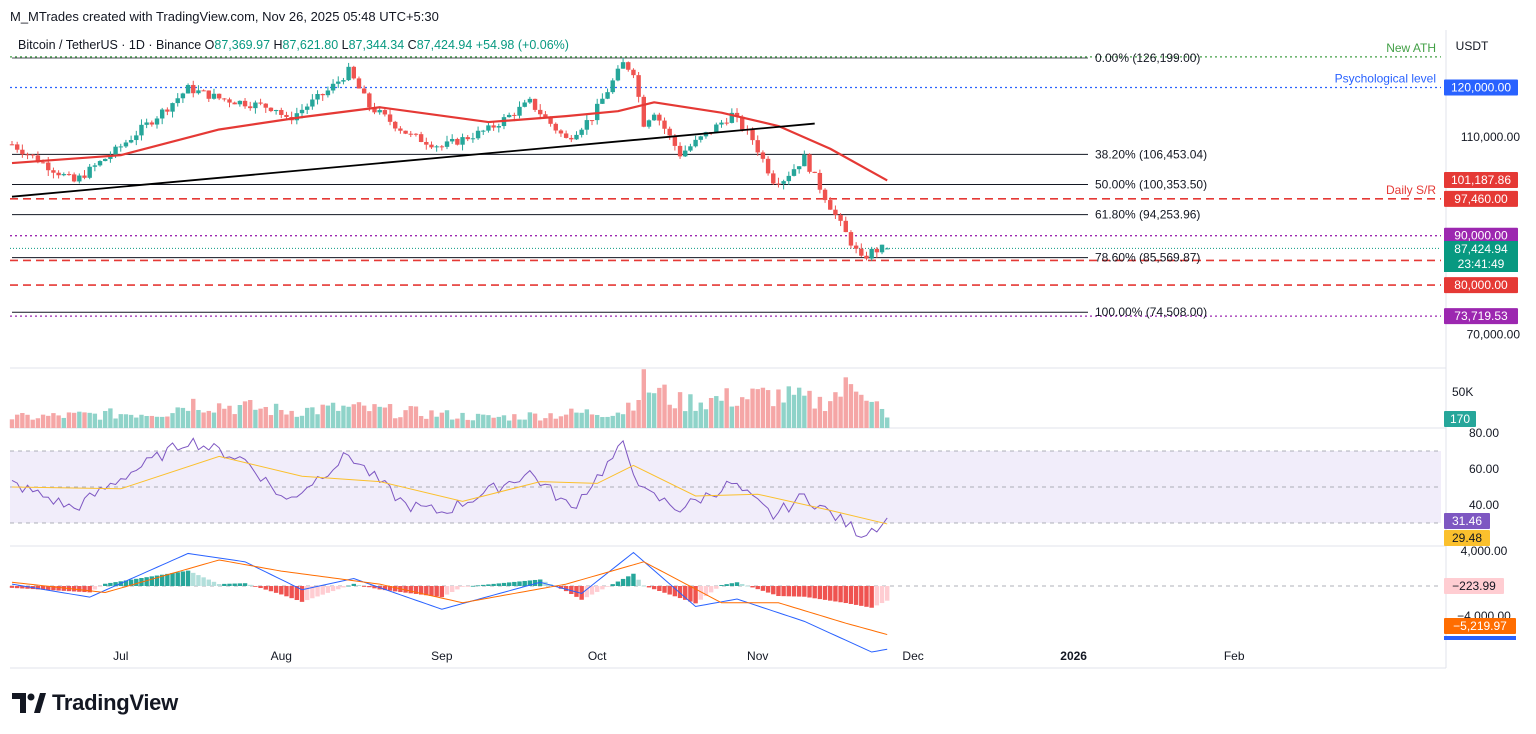 The height and width of the screenshot is (734, 1536). I want to click on macd-hist-badge-bg, so click(1474, 586).